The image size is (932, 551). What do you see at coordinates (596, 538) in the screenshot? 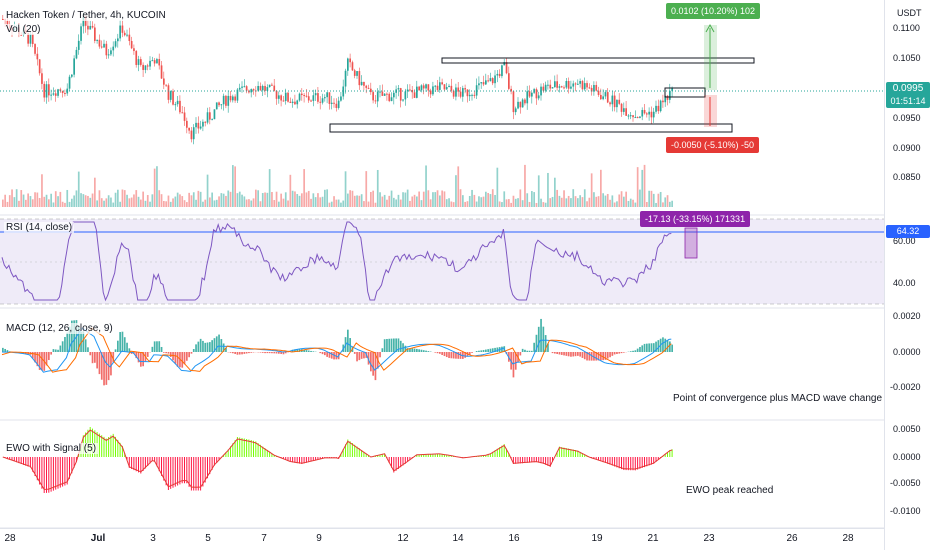
I see `time-tick-label: 19` at bounding box center [596, 538].